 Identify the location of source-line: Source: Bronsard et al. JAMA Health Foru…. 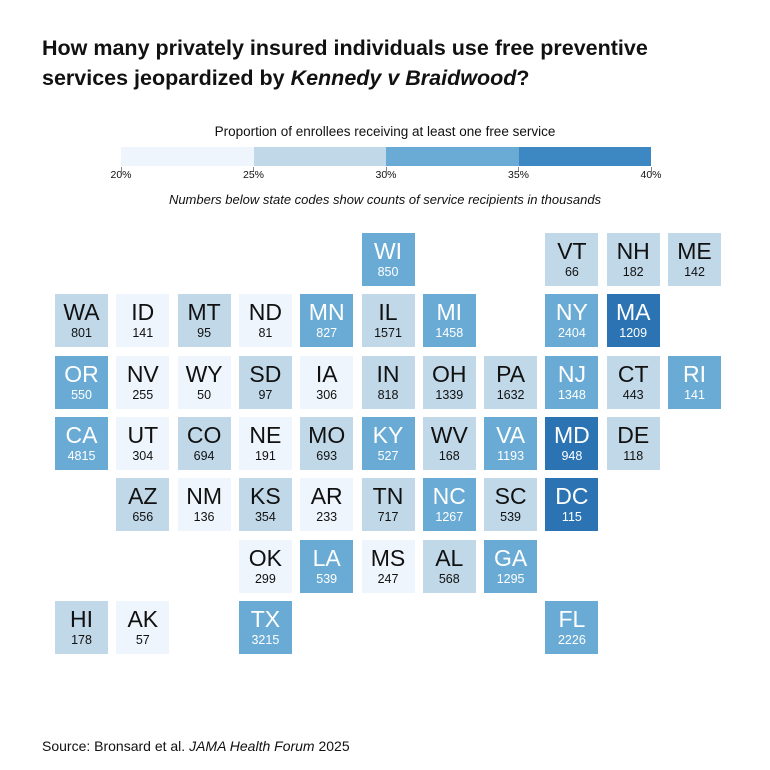
(196, 746).